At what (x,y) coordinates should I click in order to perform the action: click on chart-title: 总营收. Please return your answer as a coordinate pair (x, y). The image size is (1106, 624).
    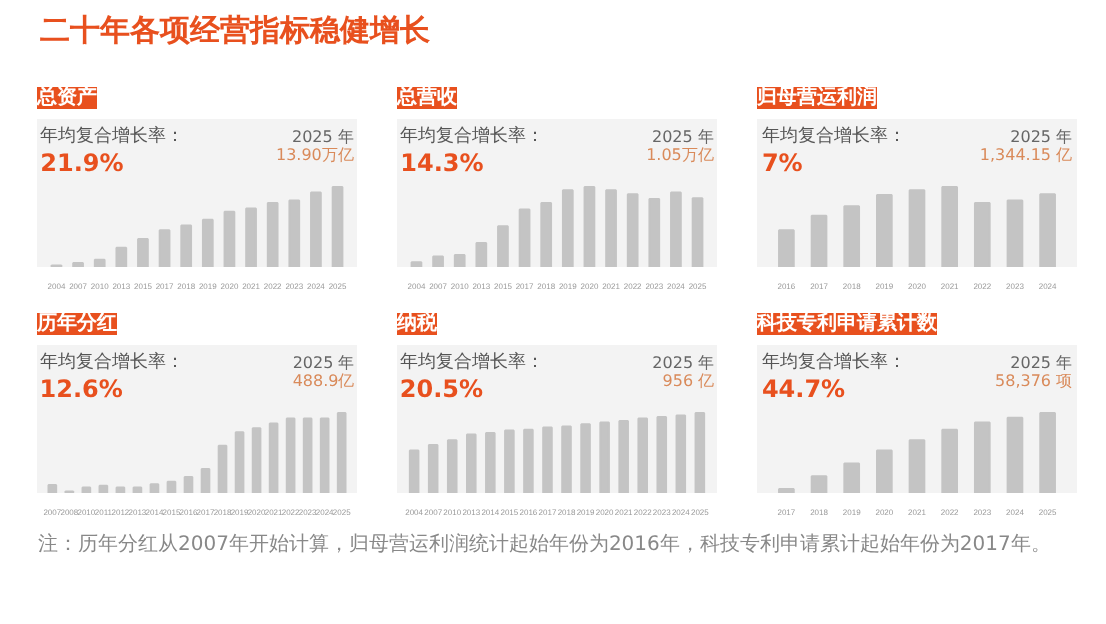
    Looking at the image, I should click on (427, 97).